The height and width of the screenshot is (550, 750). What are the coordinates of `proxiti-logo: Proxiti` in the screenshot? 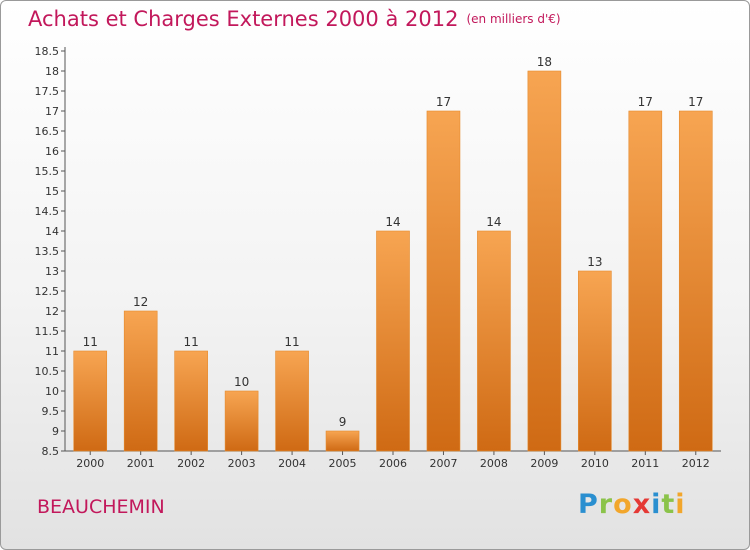 It's located at (632, 504).